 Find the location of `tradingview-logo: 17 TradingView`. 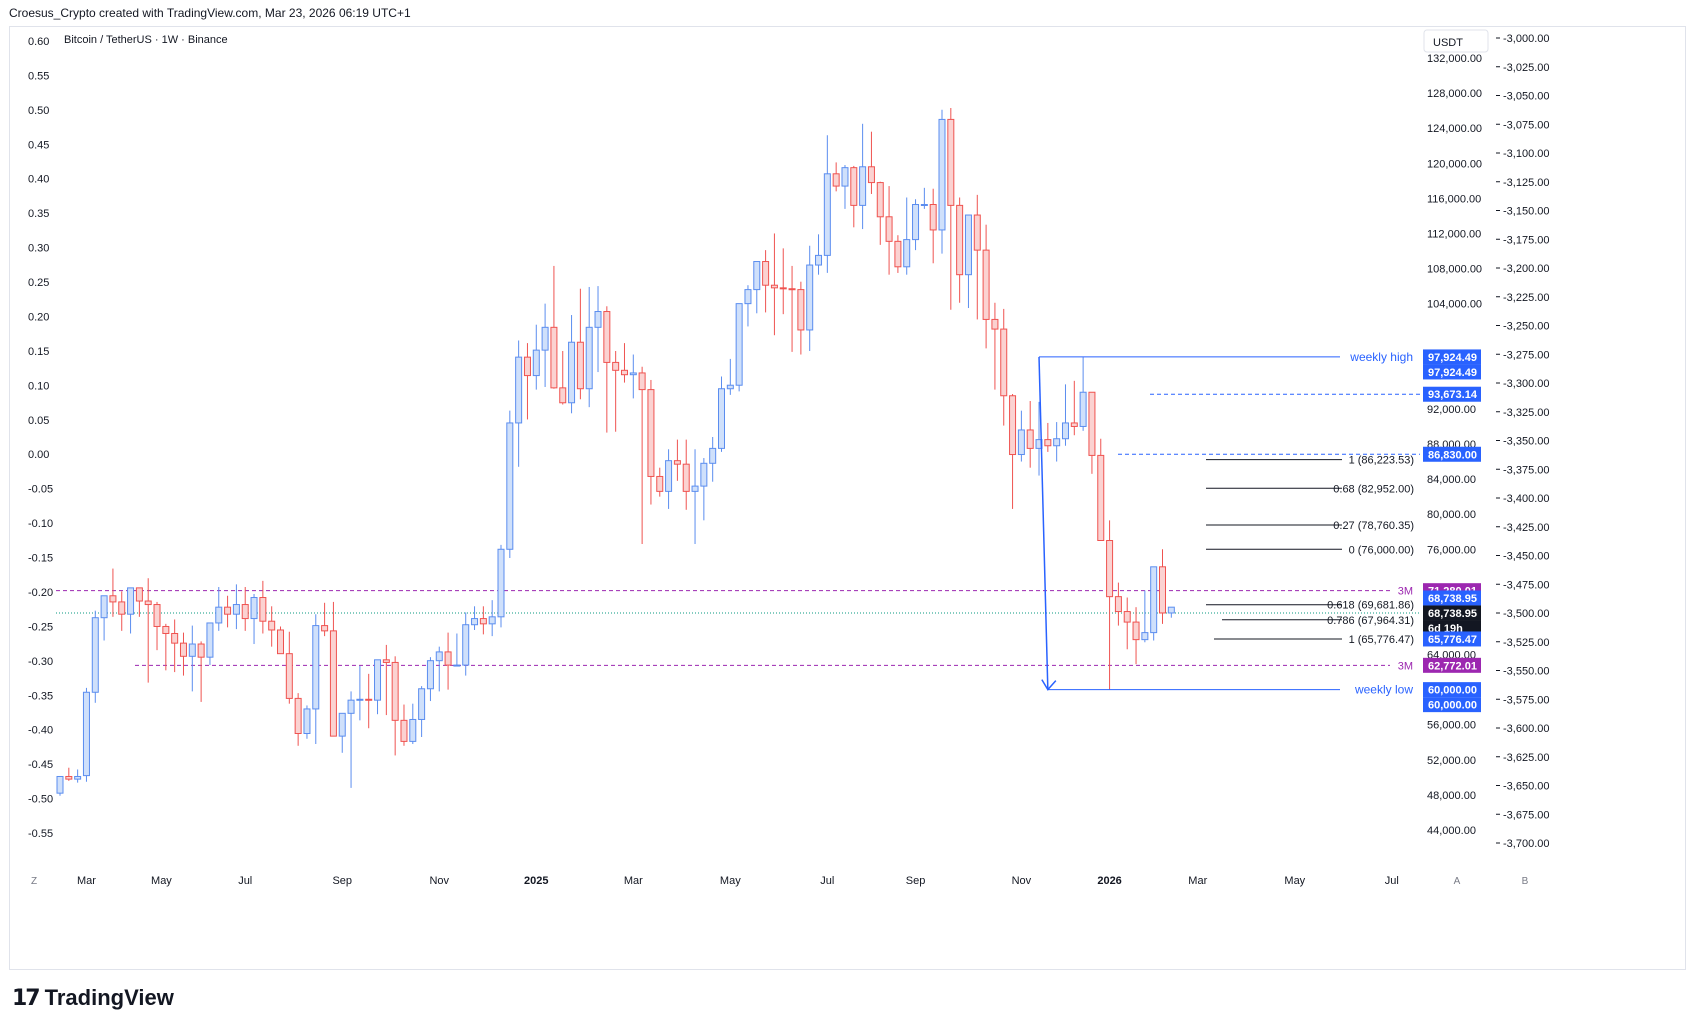

tradingview-logo: 17 TradingView is located at coordinates (93, 998).